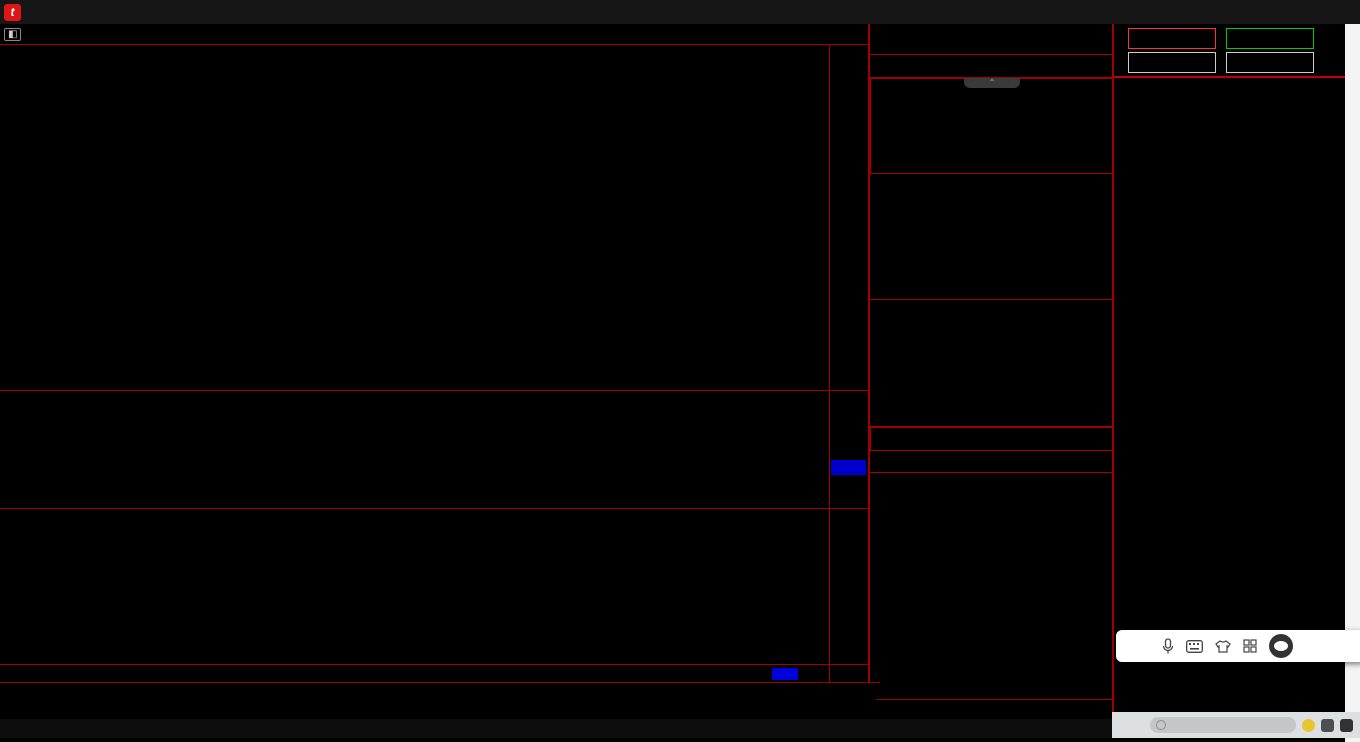 The width and height of the screenshot is (1360, 742). I want to click on tdx-logo-icon: t, so click(12, 12).